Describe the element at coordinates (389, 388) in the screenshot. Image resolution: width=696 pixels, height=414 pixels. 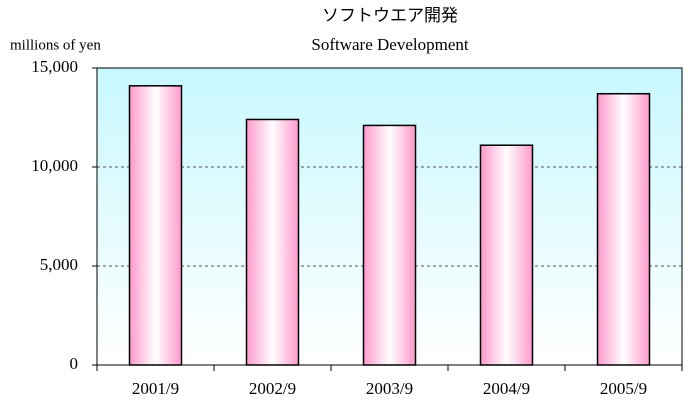
I see `x-tick-label: 2003/9` at that location.